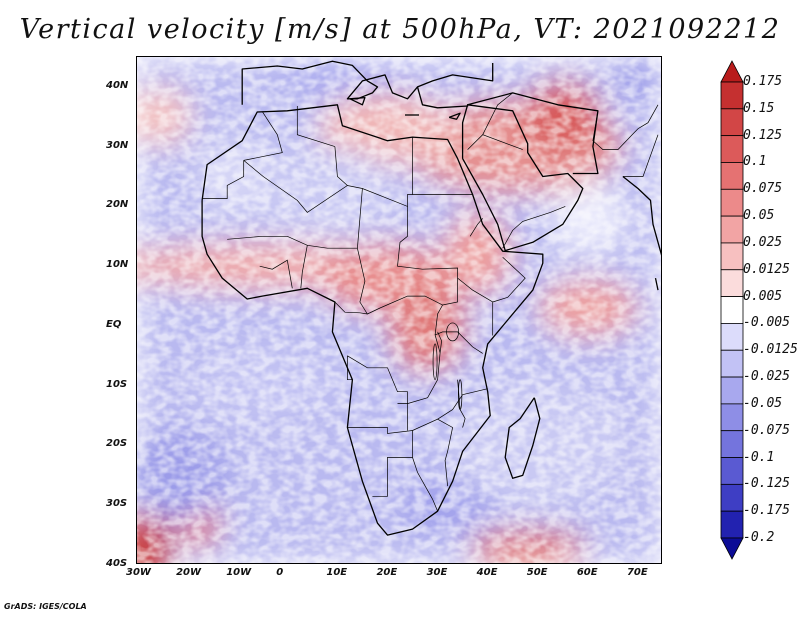  Describe the element at coordinates (117, 444) in the screenshot. I see `lat-tick-label: 20S` at that location.